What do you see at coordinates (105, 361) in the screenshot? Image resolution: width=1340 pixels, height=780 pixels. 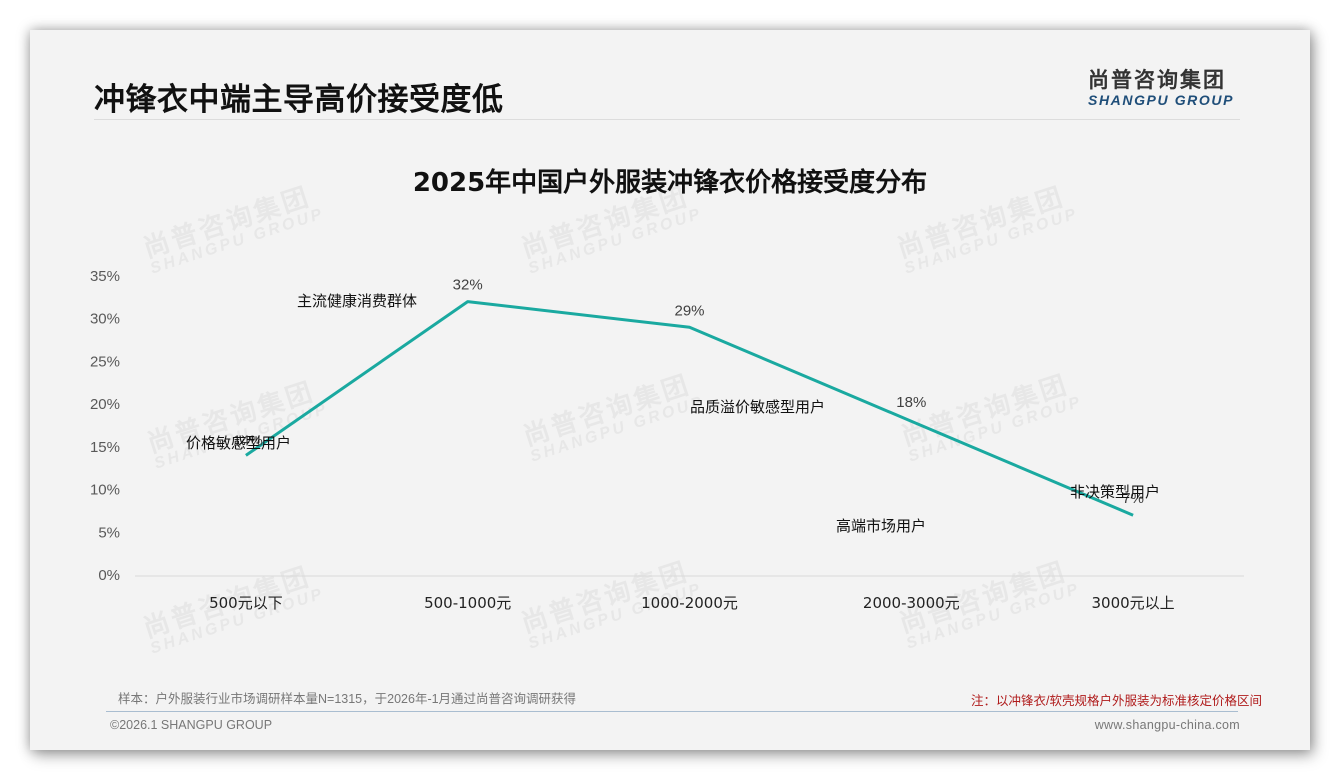 I see `y-tick-label: 25%` at bounding box center [105, 361].